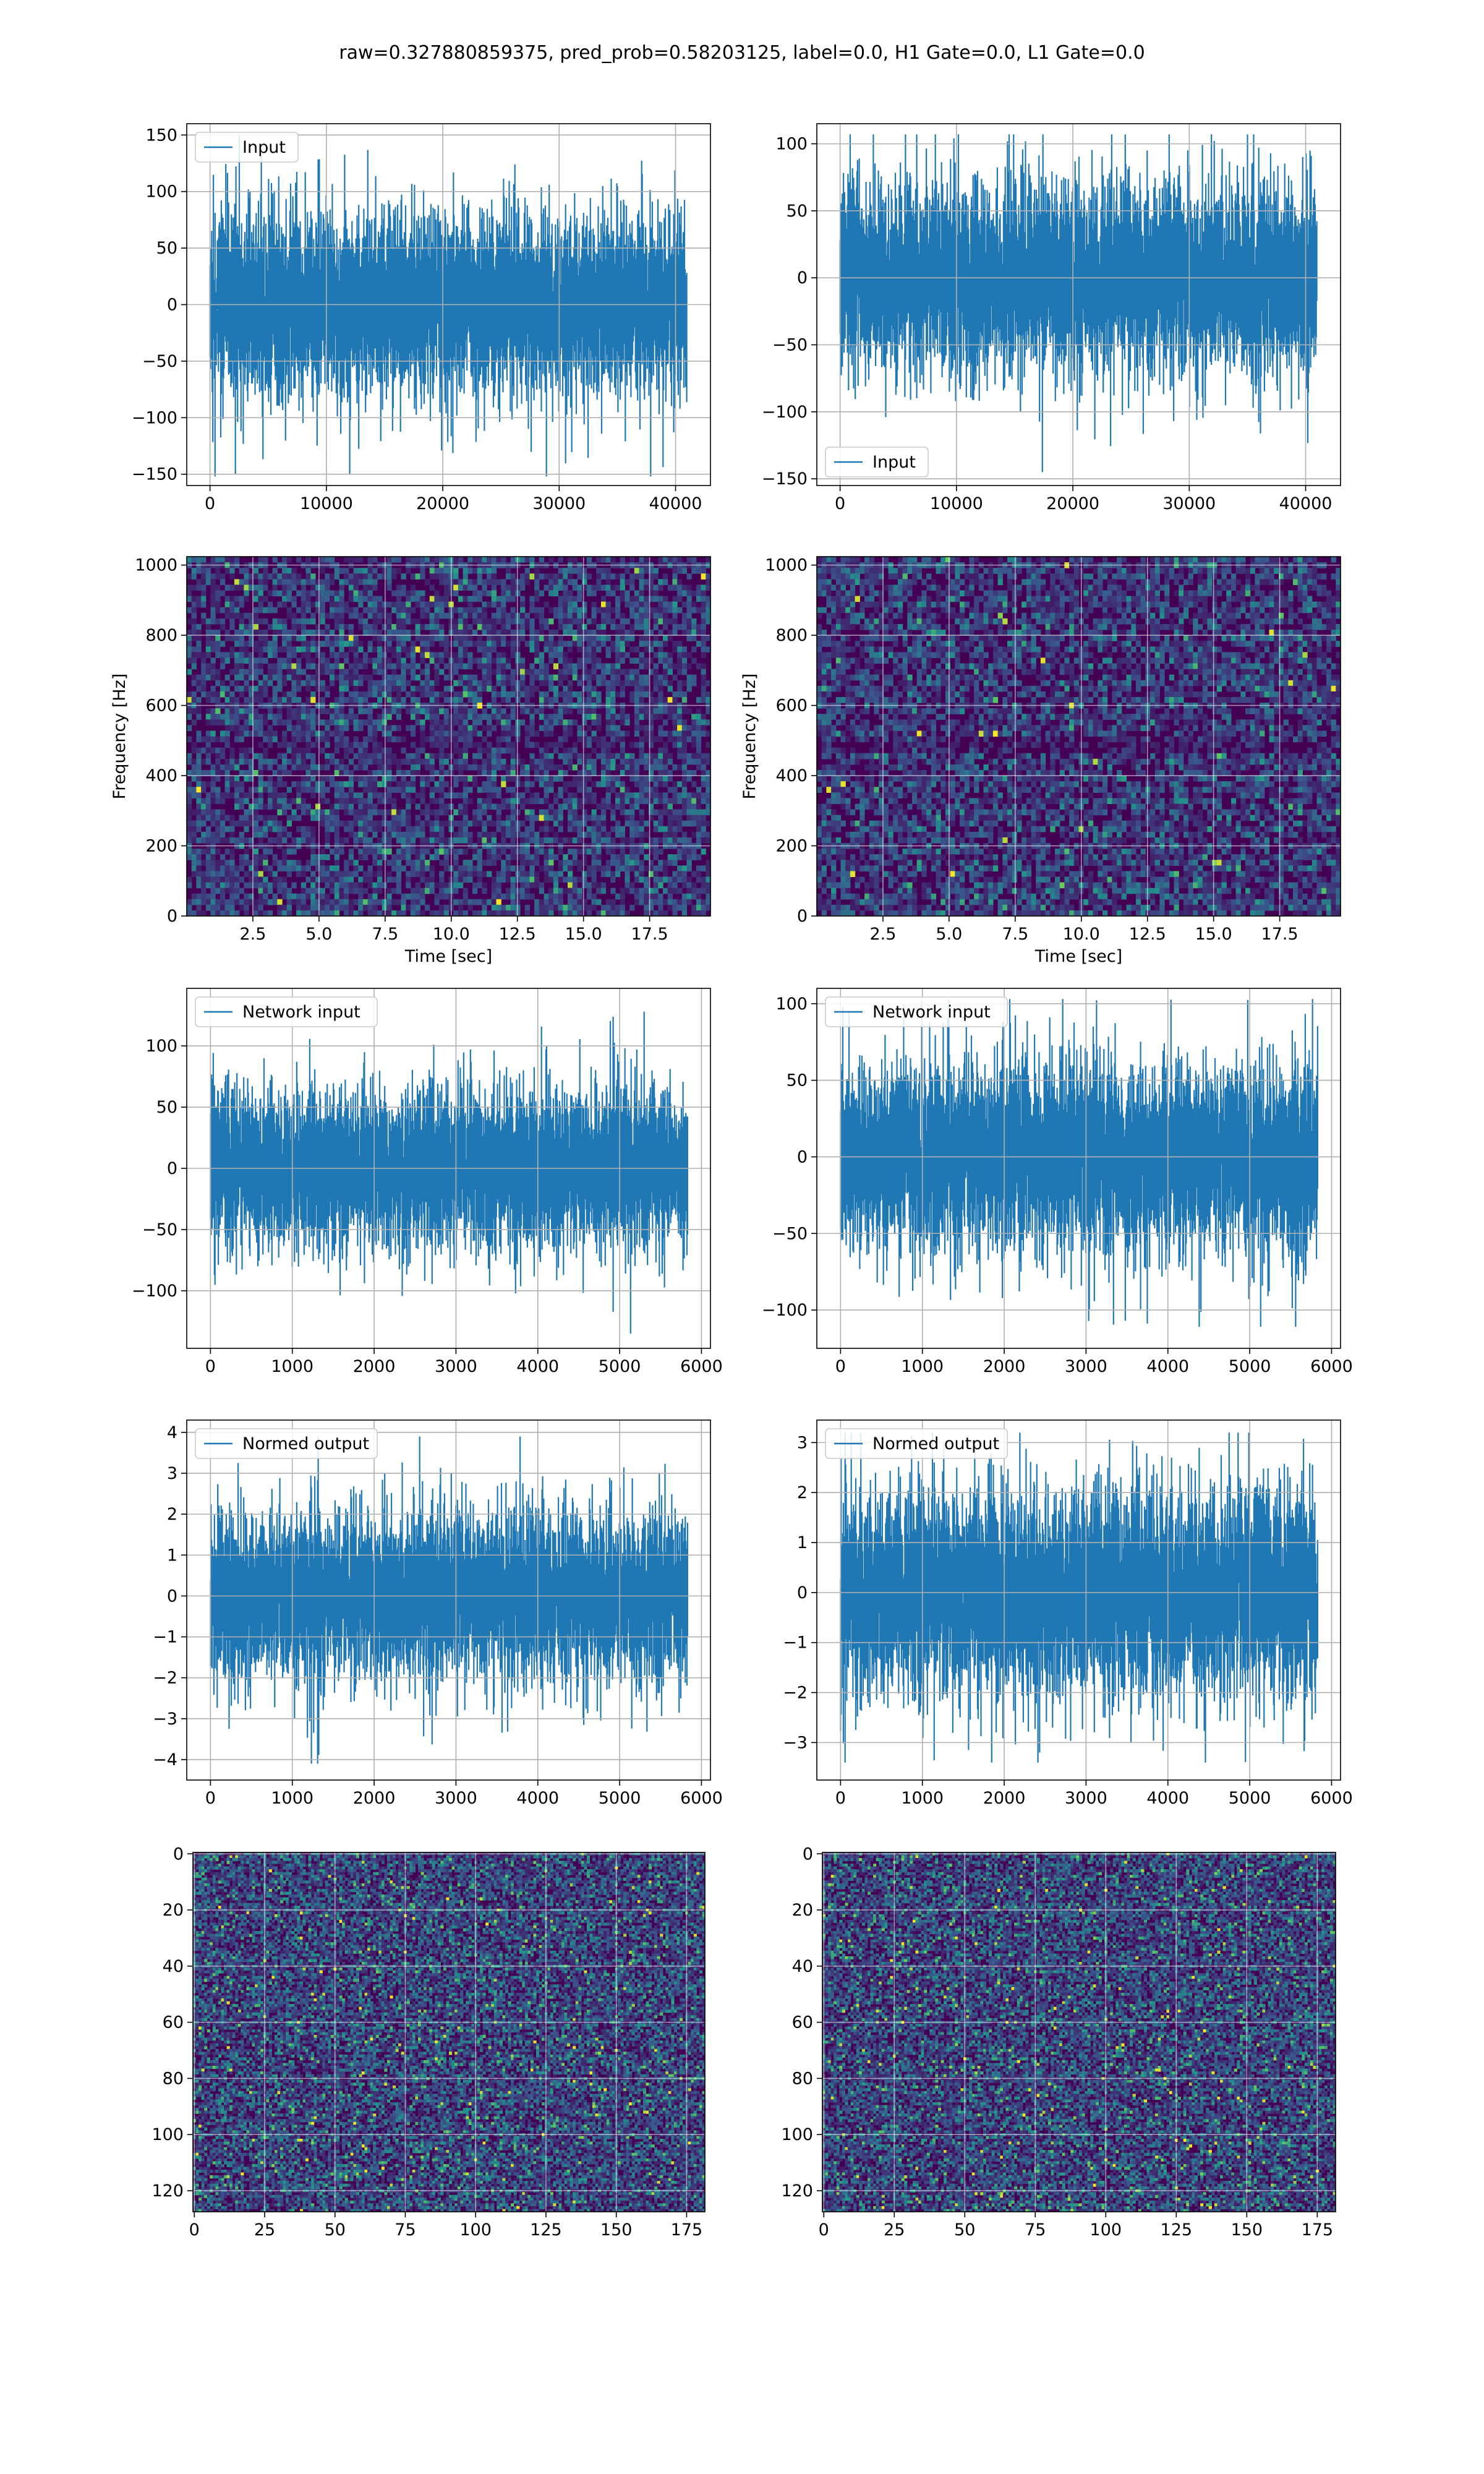  Describe the element at coordinates (802, 2023) in the screenshot. I see `y-tick-label: 60` at that location.